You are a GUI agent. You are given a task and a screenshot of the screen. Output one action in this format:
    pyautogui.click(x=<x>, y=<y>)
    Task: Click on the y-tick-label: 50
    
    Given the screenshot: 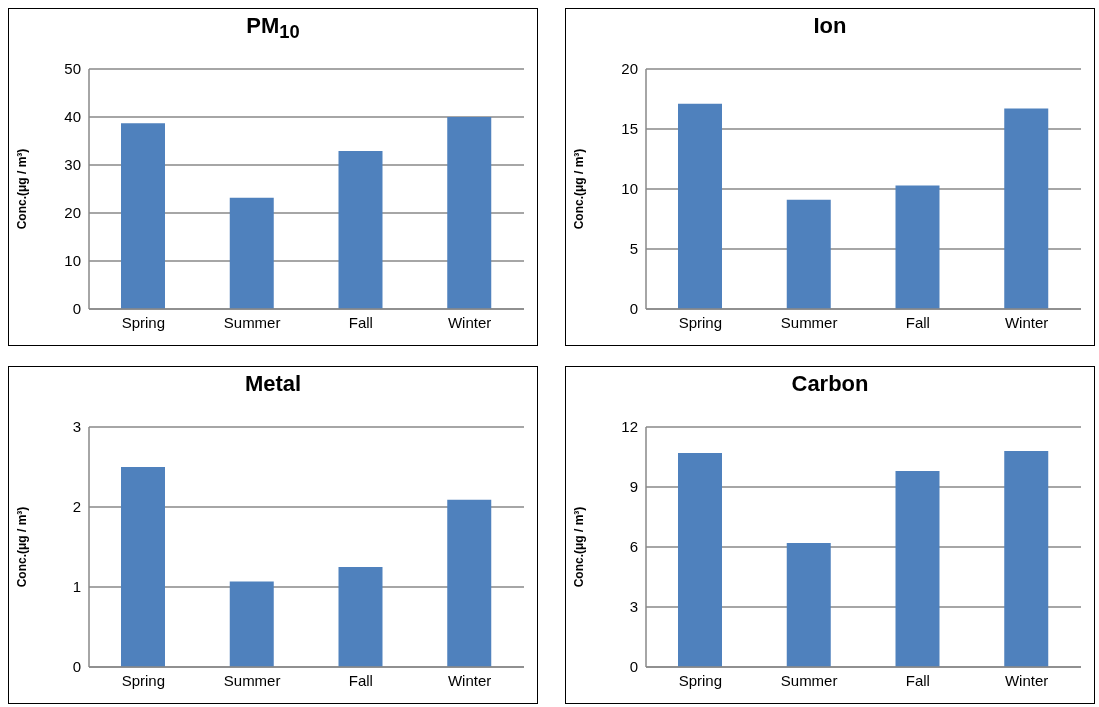 What is the action you would take?
    pyautogui.click(x=72, y=69)
    